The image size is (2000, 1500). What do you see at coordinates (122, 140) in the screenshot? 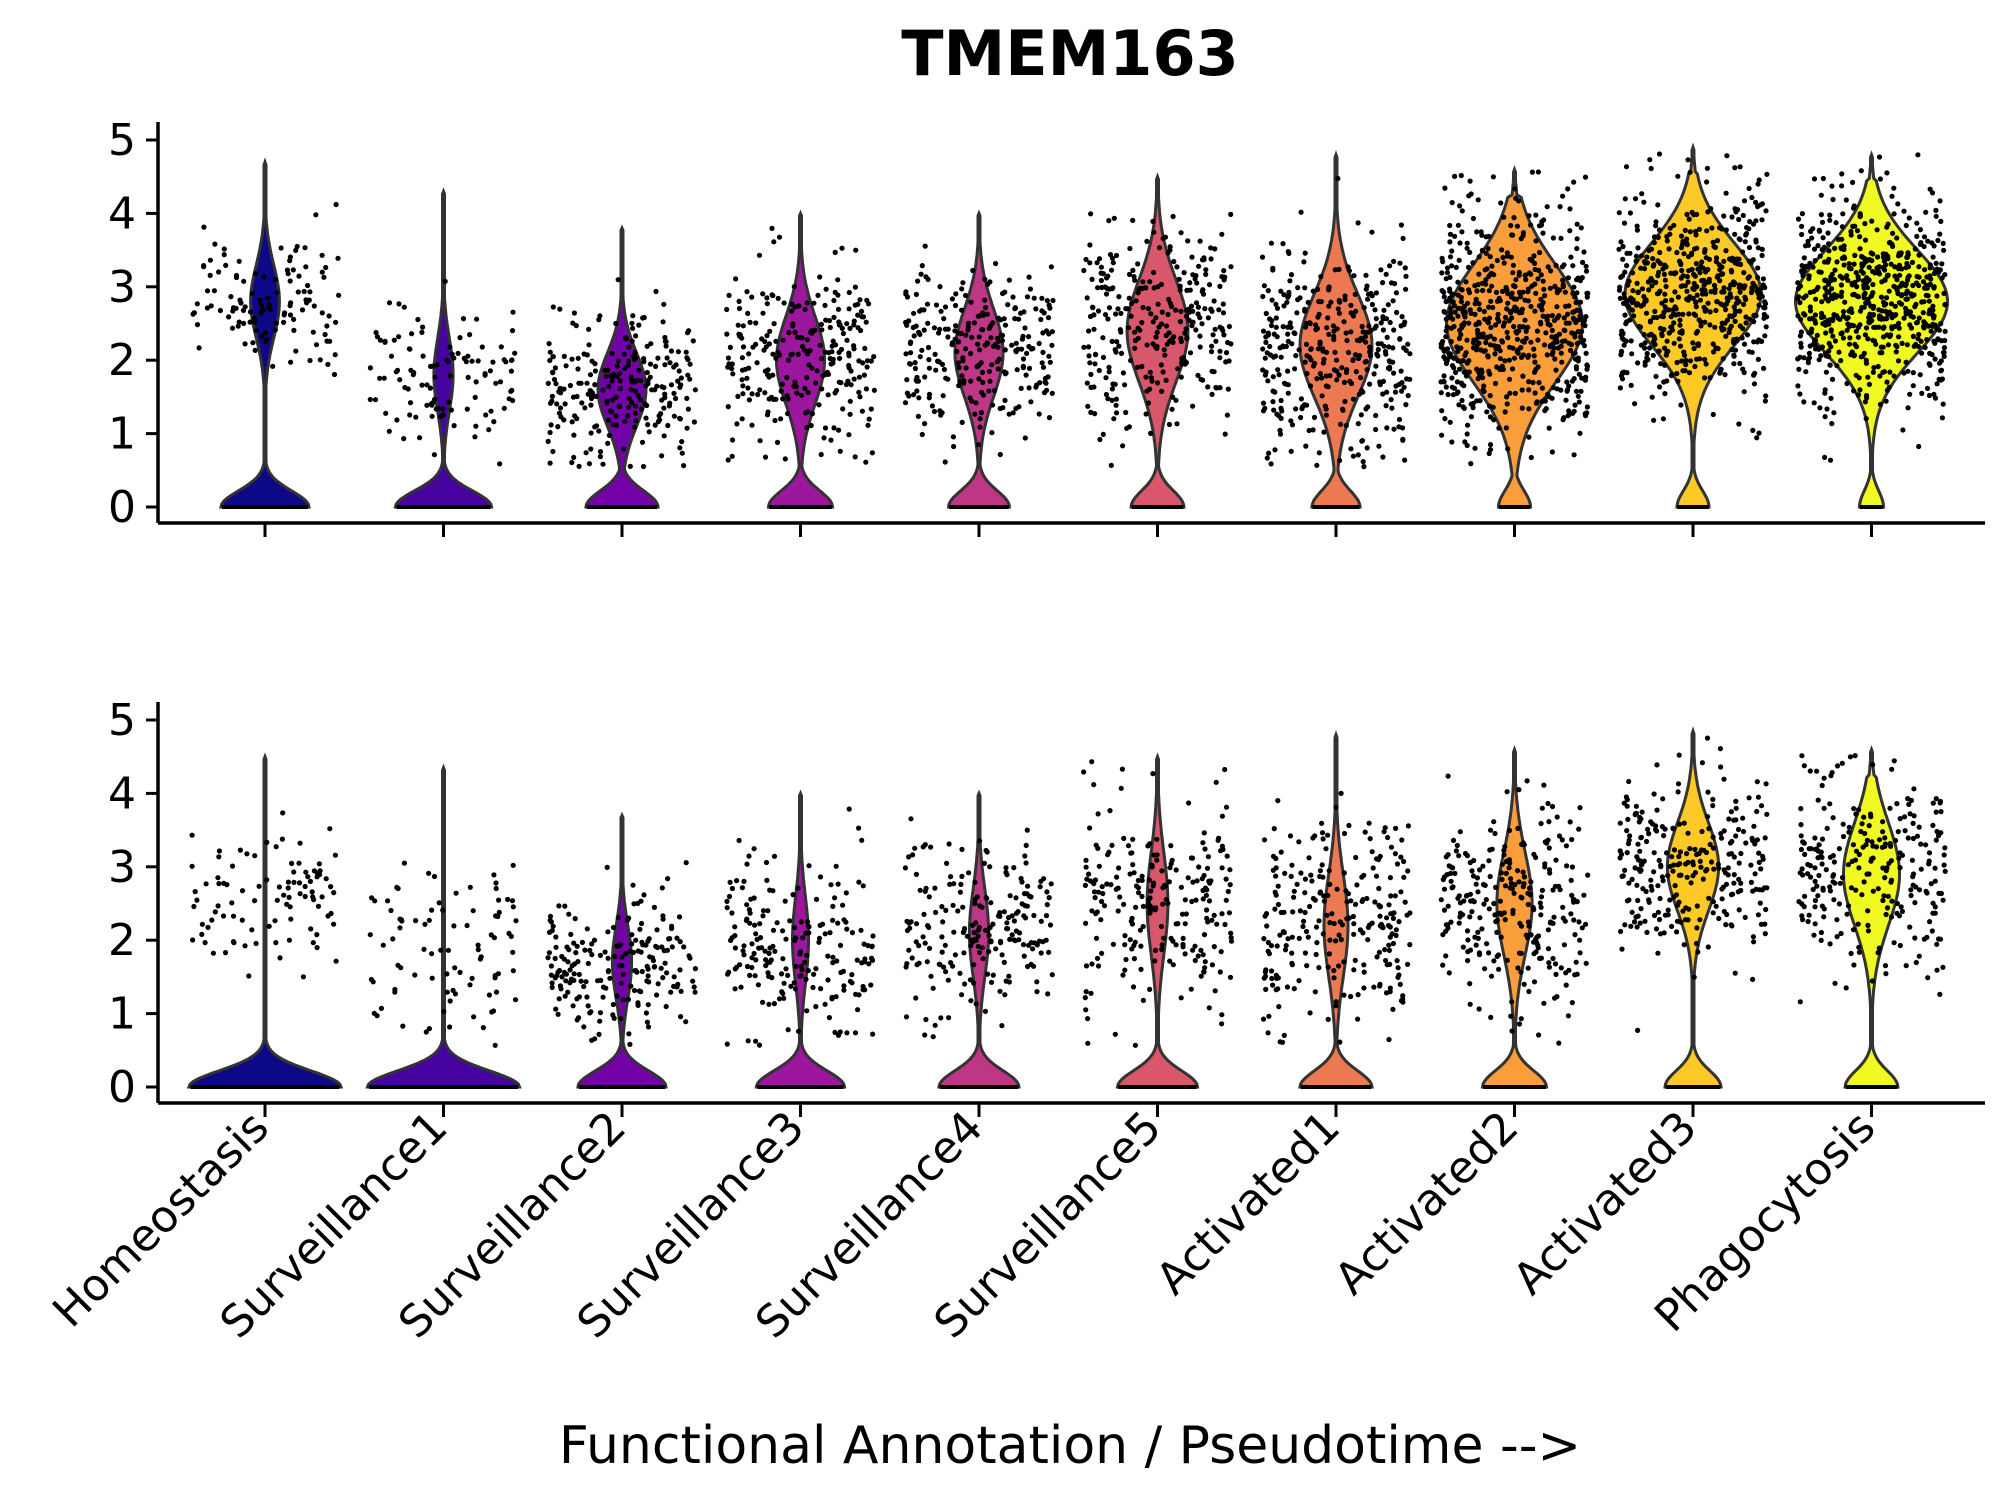
I see `y-tick-label: 5` at bounding box center [122, 140].